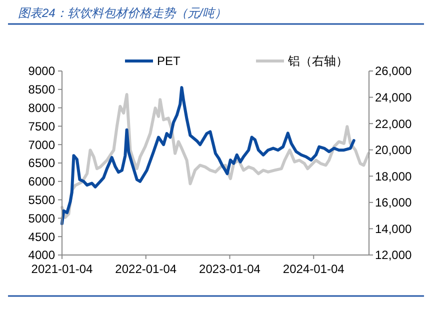  Describe the element at coordinates (42, 218) in the screenshot. I see `y-tick-label: 5000` at that location.